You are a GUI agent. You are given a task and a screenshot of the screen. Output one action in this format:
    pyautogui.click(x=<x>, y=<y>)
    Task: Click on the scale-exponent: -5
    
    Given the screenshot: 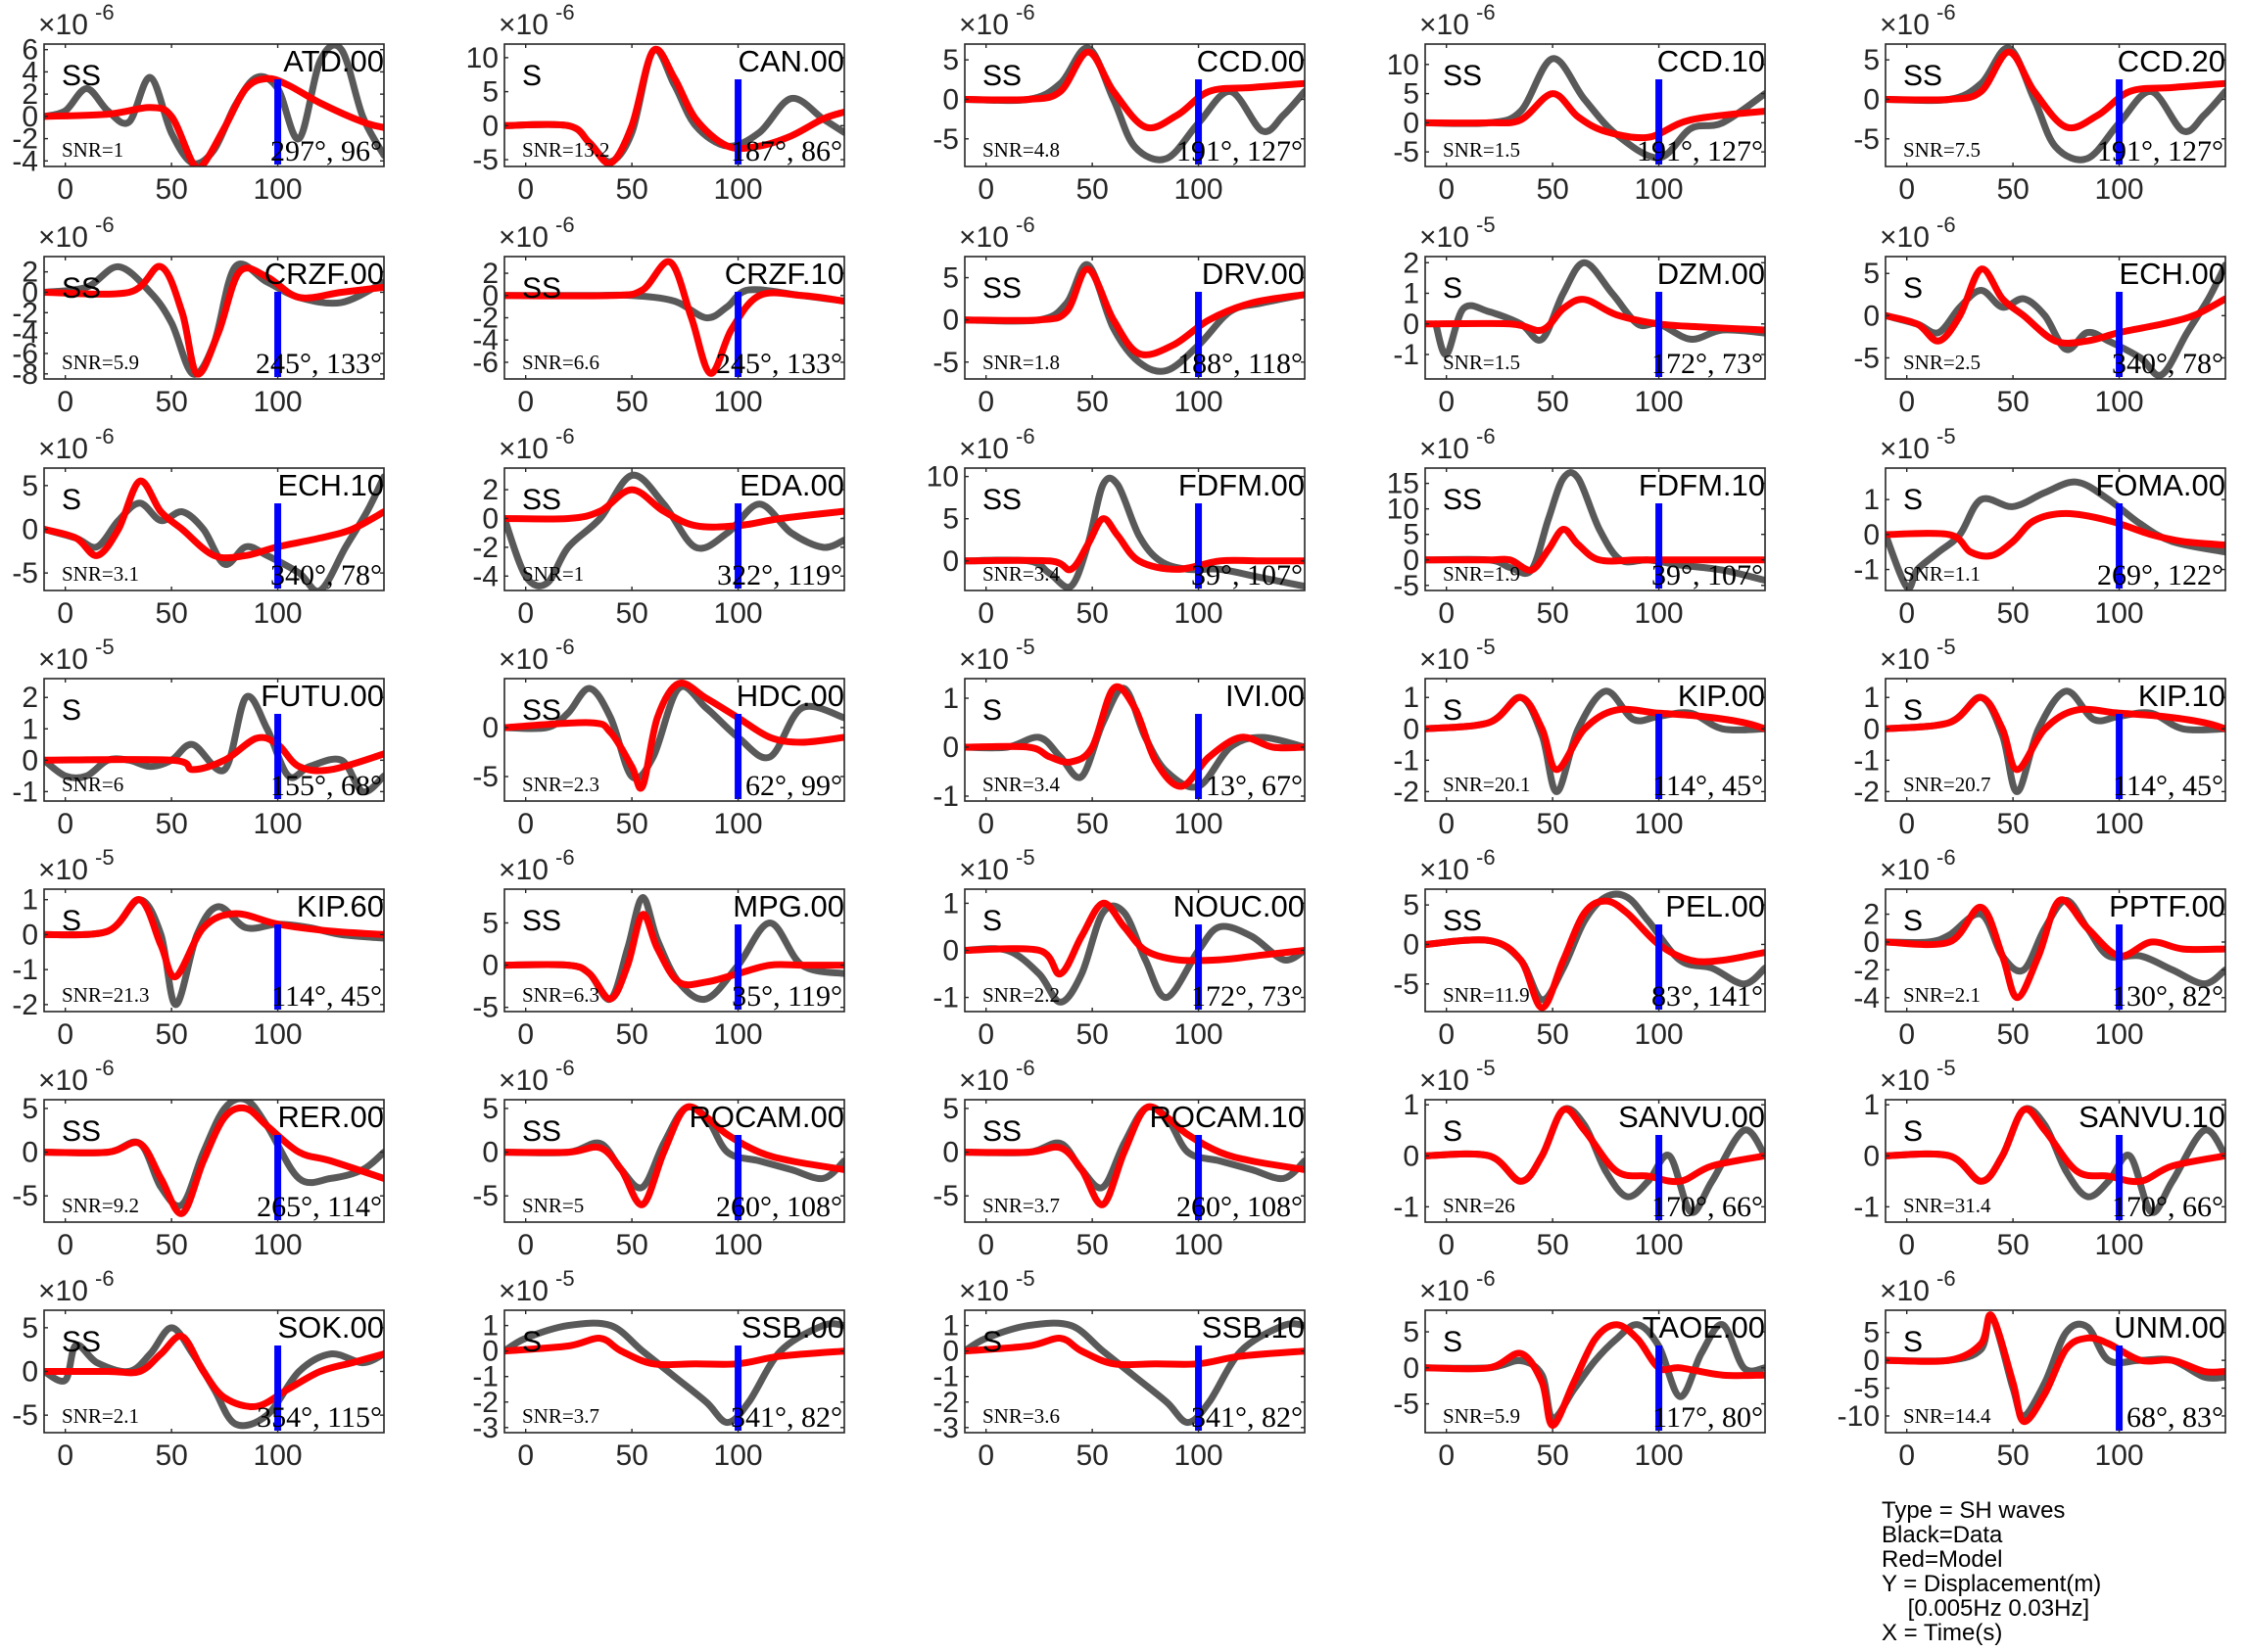 What is the action you would take?
    pyautogui.click(x=1486, y=1068)
    